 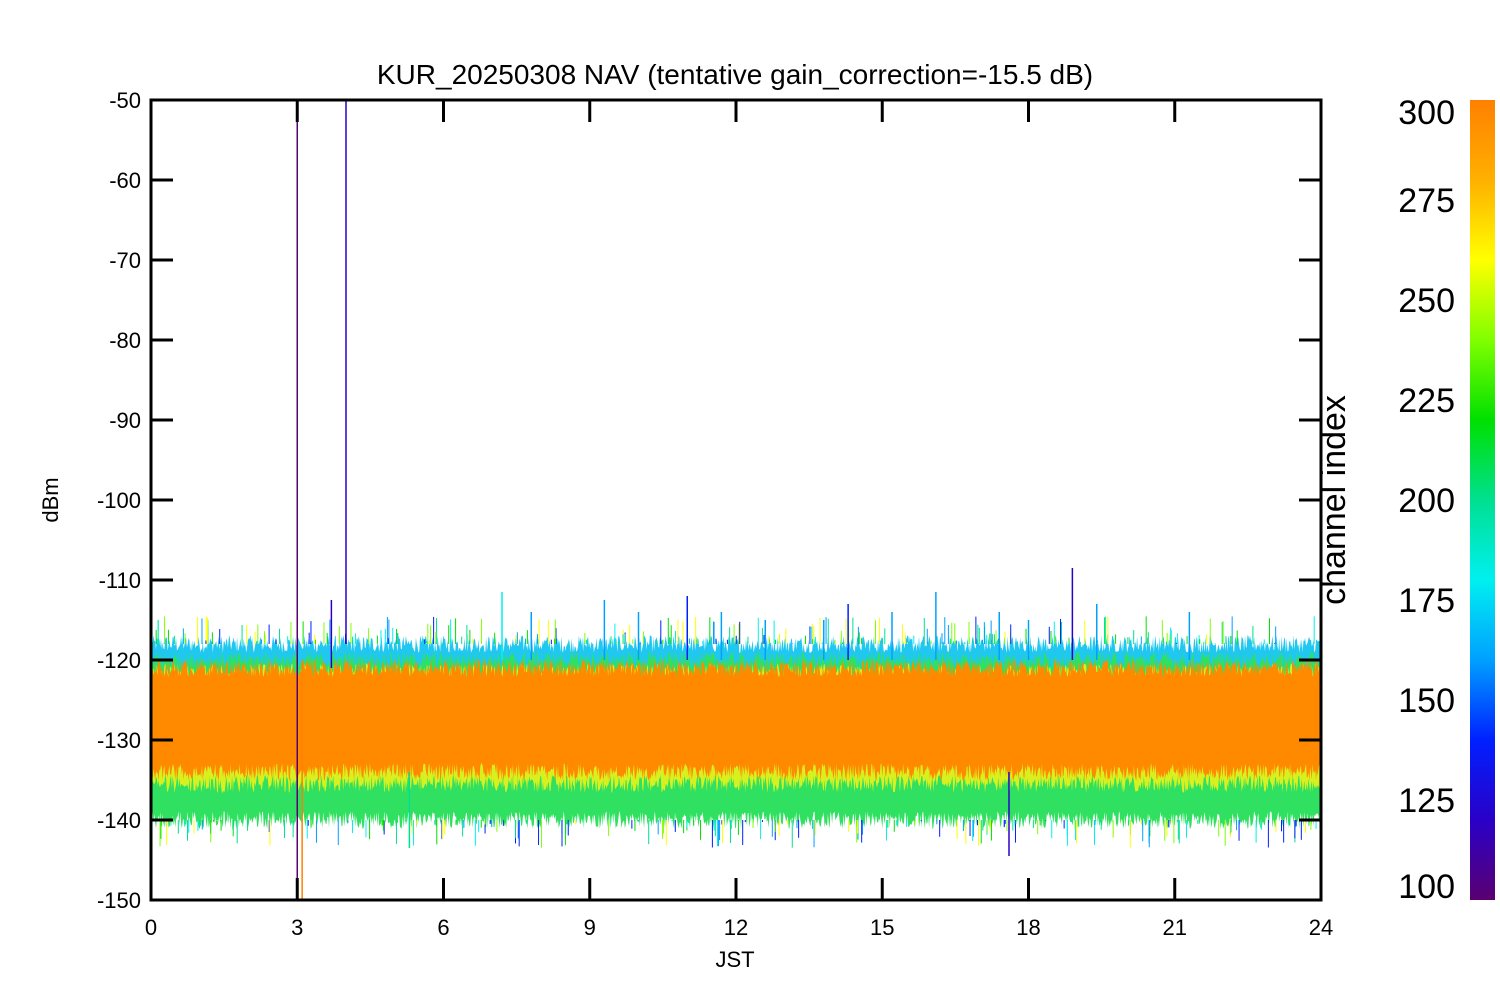 What do you see at coordinates (1426, 801) in the screenshot?
I see `colorbar-tick-label: 125` at bounding box center [1426, 801].